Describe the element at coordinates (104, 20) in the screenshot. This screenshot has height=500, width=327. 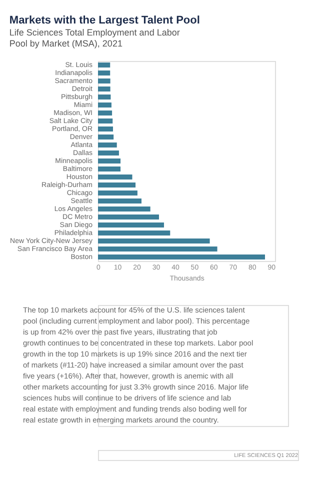
I see `chart-title: Markets with the Largest Talent Pool` at that location.